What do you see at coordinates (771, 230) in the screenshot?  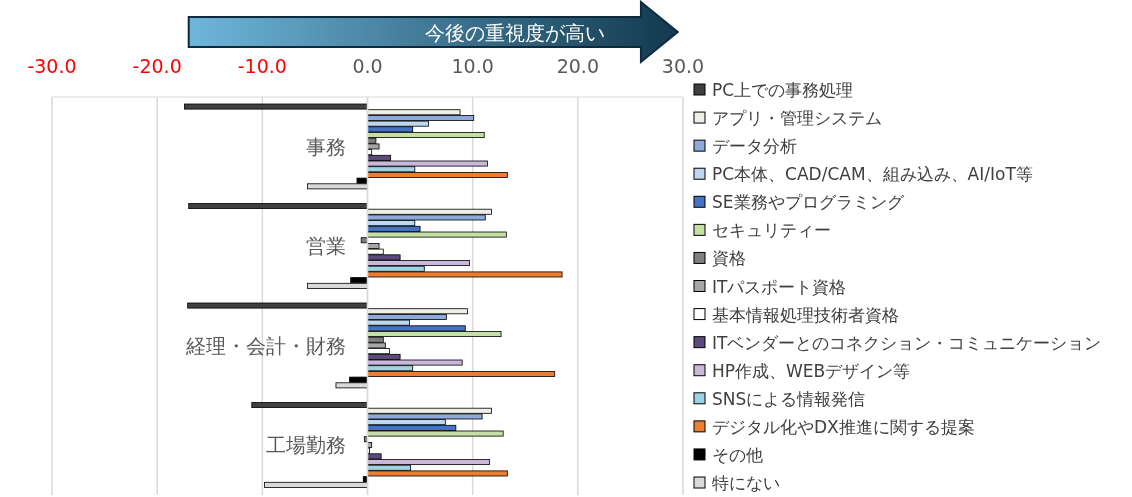 I see `legend-label: セキュリティー` at bounding box center [771, 230].